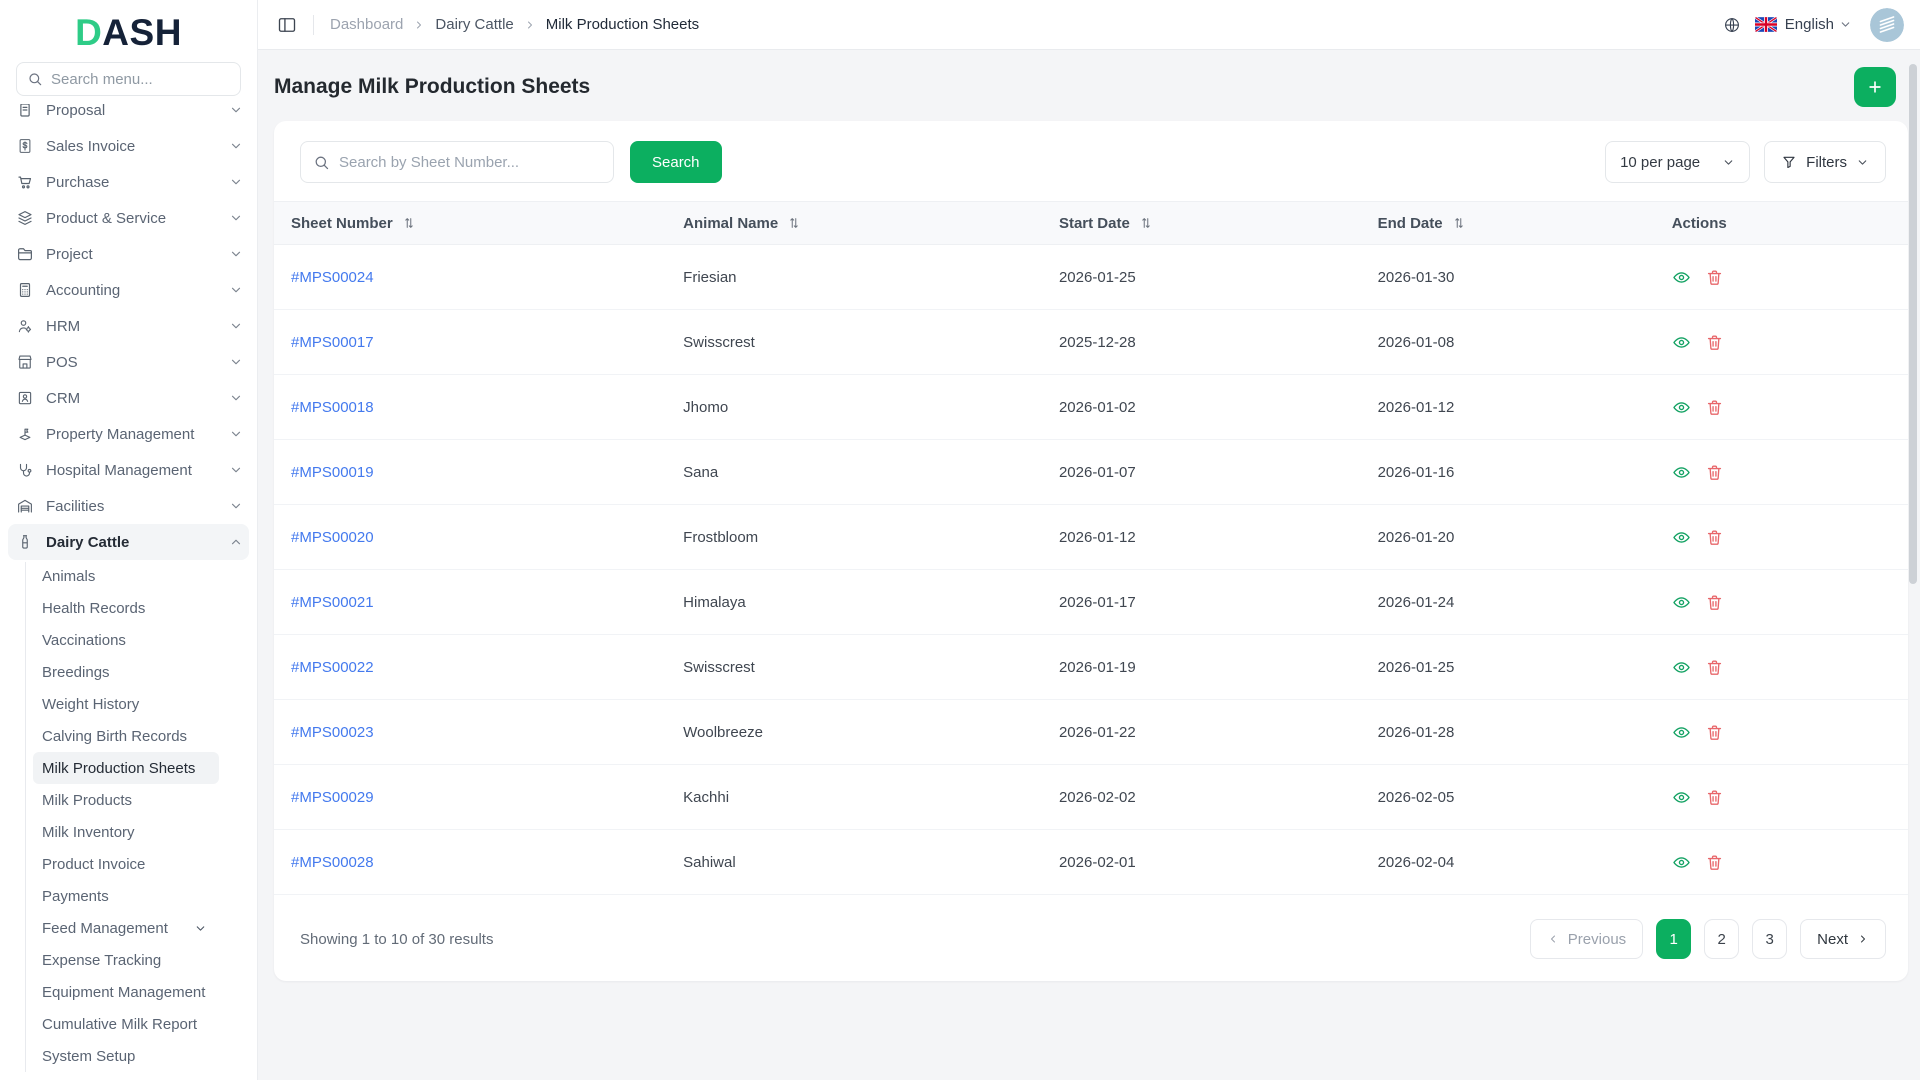 This screenshot has height=1080, width=1920. I want to click on project-icon, so click(25, 254).